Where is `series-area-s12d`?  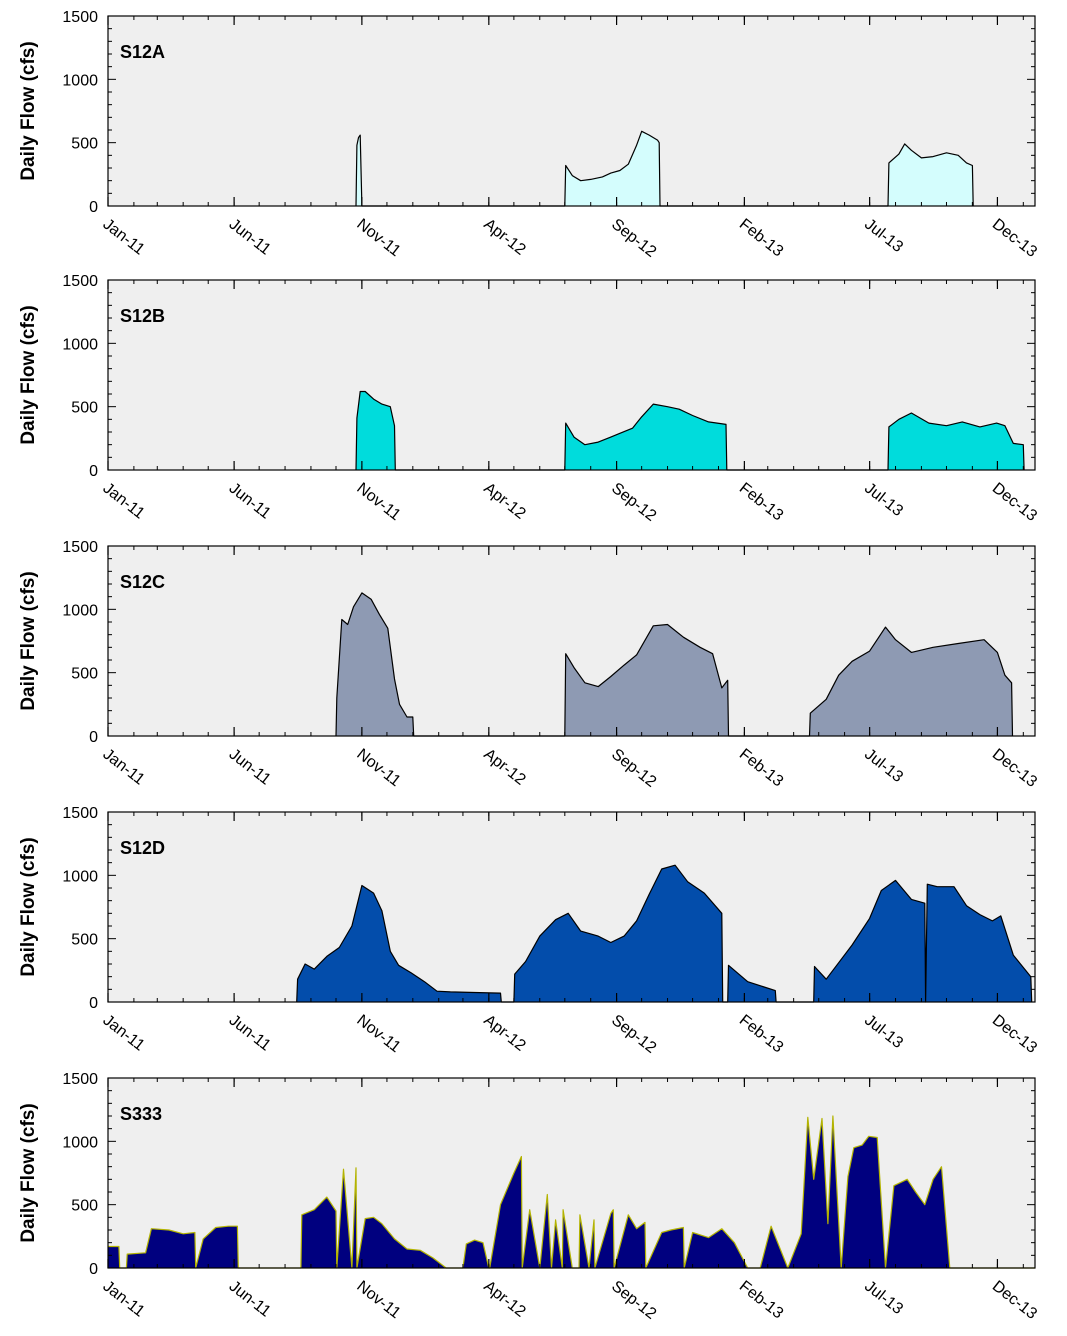
series-area-s12d is located at coordinates (664, 933).